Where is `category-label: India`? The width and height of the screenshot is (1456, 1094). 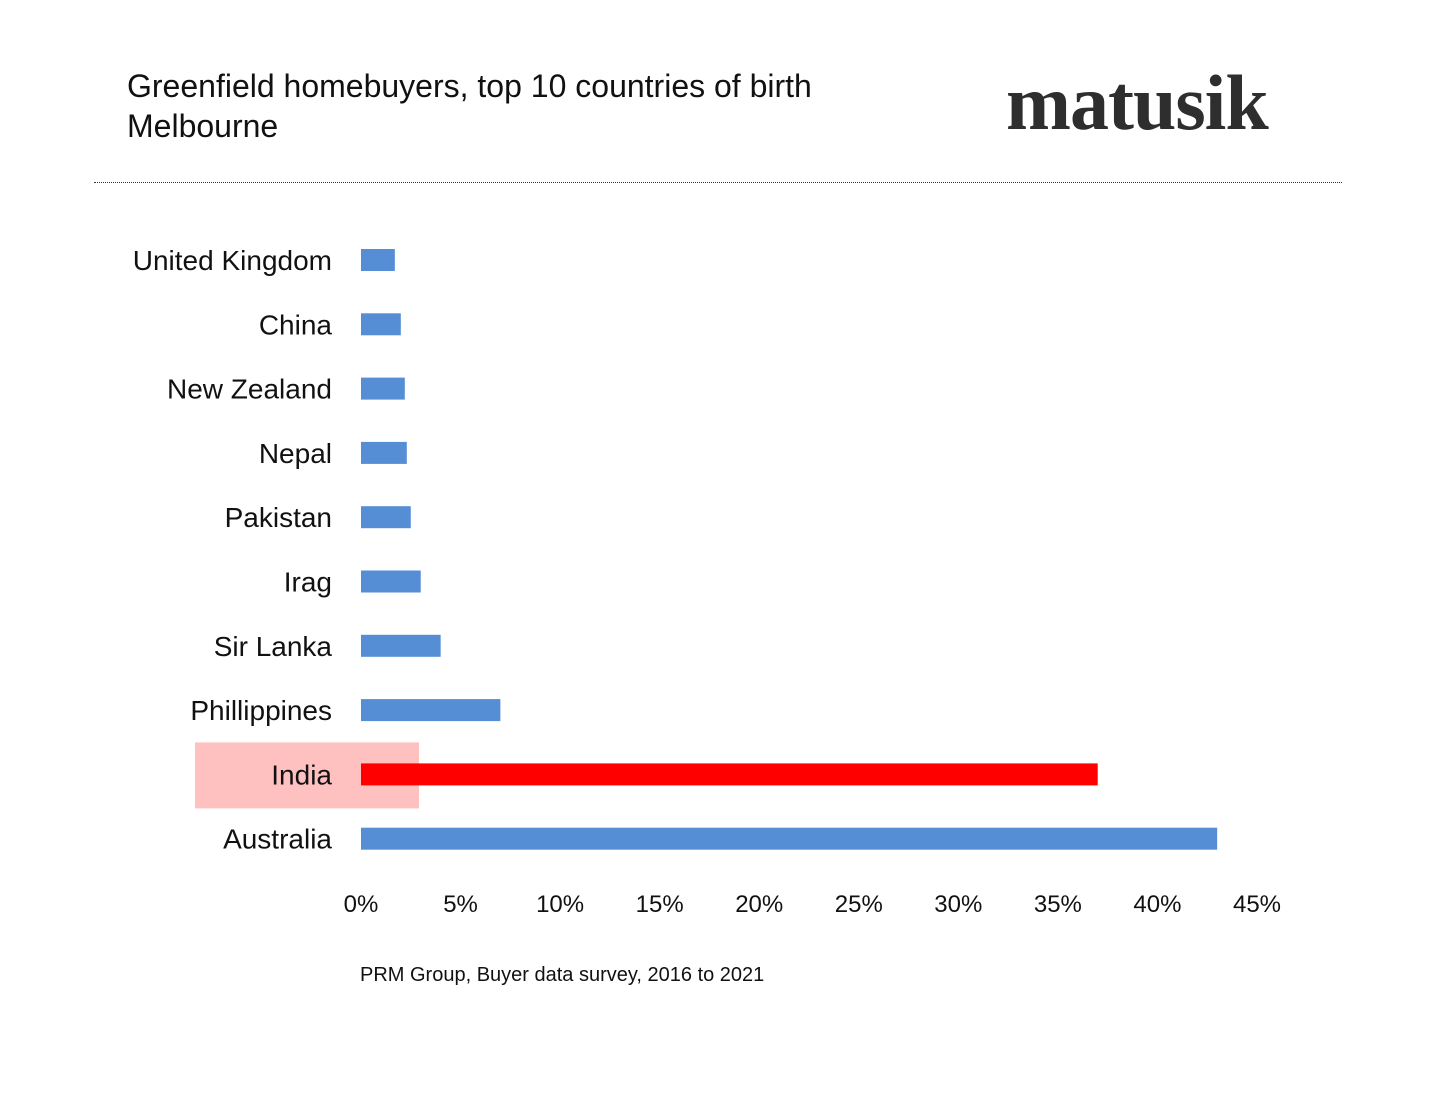
category-label: India is located at coordinates (301, 774).